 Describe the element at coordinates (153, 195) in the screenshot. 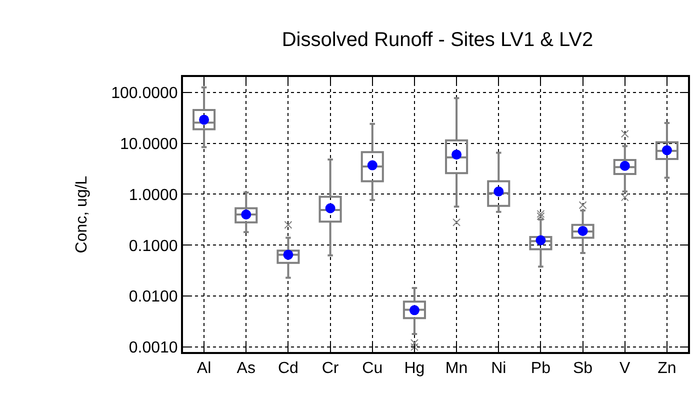

I see `y-tick-label: 1.0000` at that location.